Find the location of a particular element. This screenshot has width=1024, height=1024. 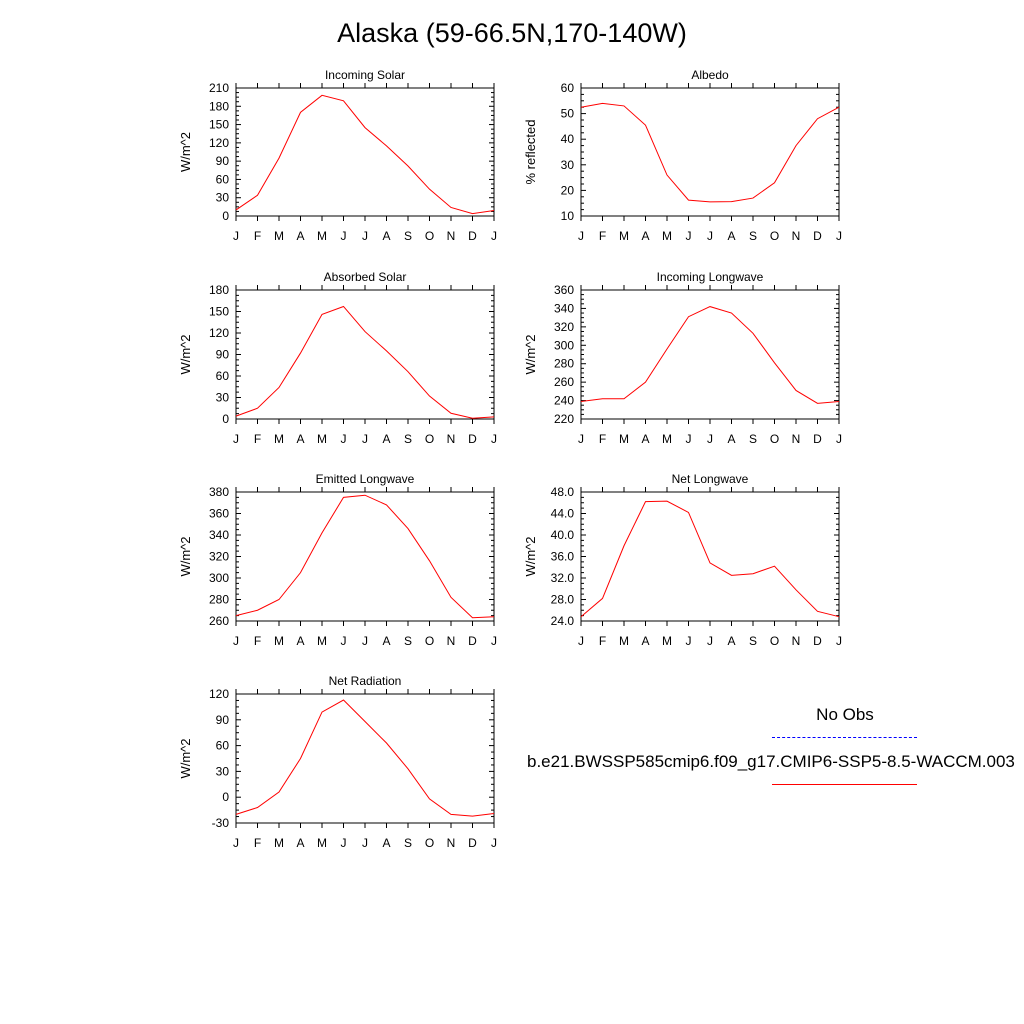

y-tick-label: 300 is located at coordinates (564, 345).